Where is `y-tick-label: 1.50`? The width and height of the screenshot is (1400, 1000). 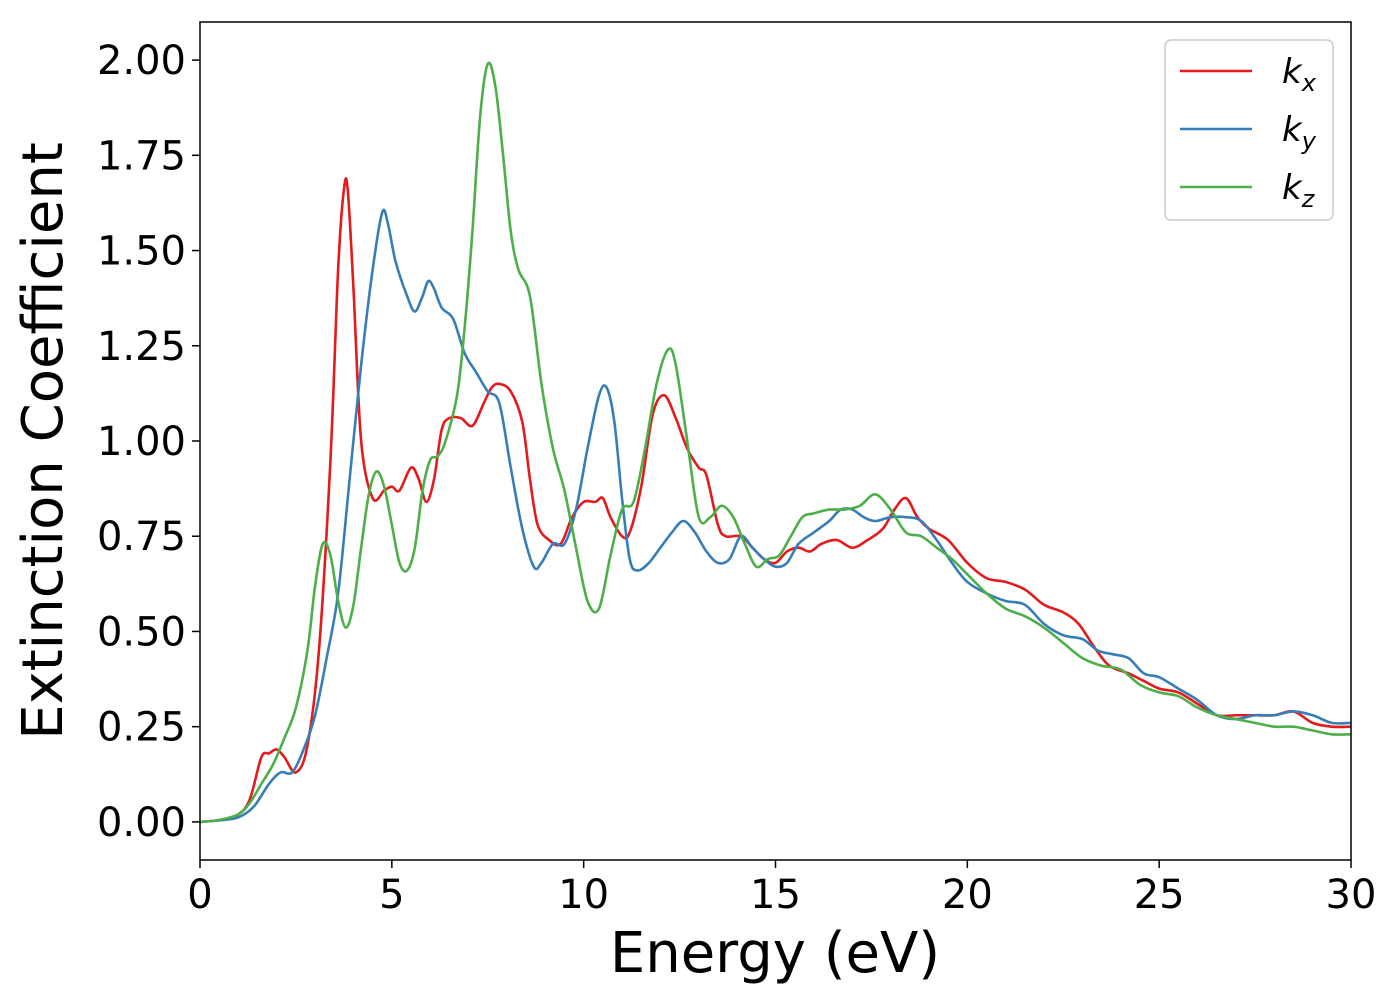 y-tick-label: 1.50 is located at coordinates (141, 252).